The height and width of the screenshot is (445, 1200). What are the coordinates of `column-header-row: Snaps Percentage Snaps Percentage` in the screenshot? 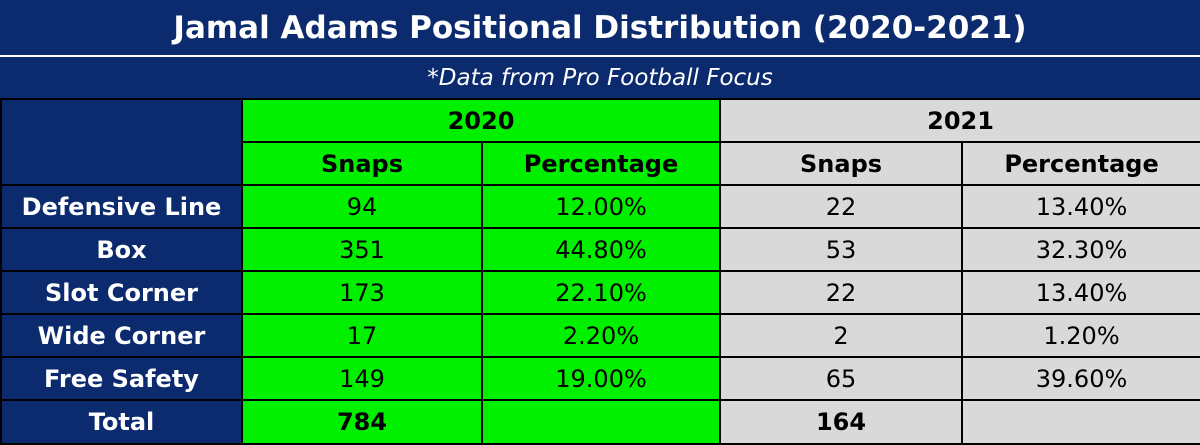 It's located at (600, 163).